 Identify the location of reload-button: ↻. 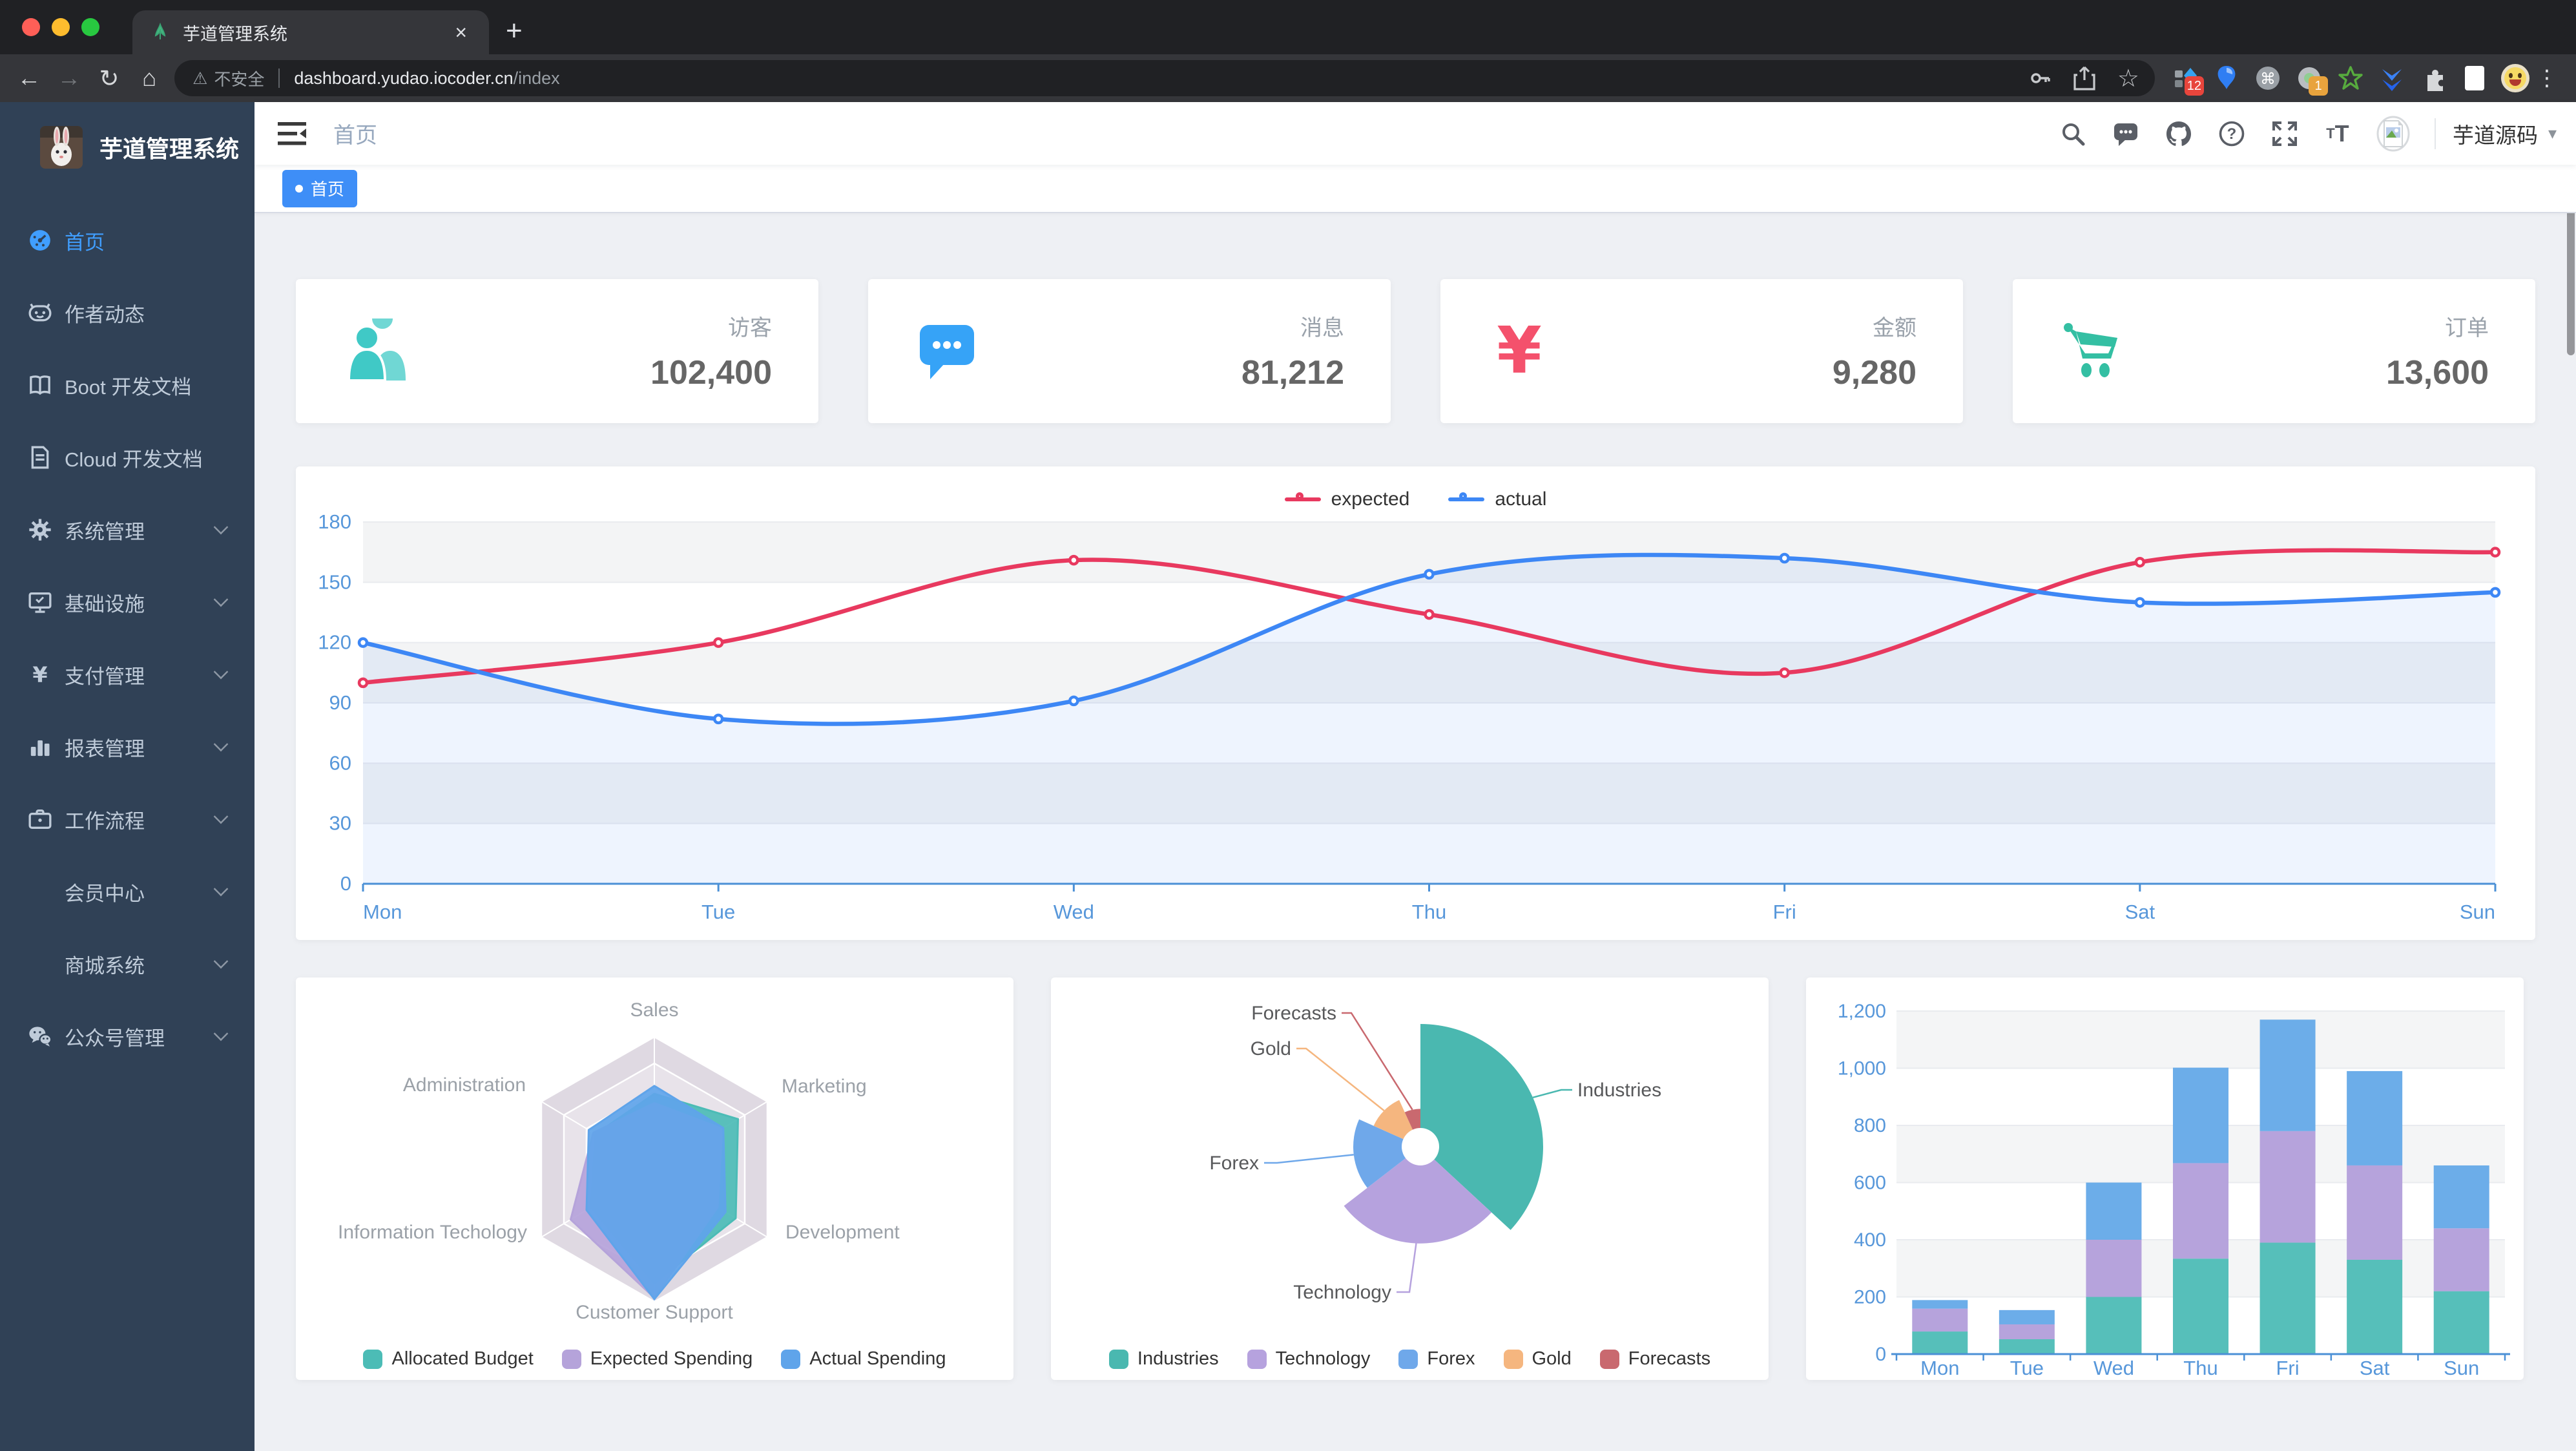
(109, 78).